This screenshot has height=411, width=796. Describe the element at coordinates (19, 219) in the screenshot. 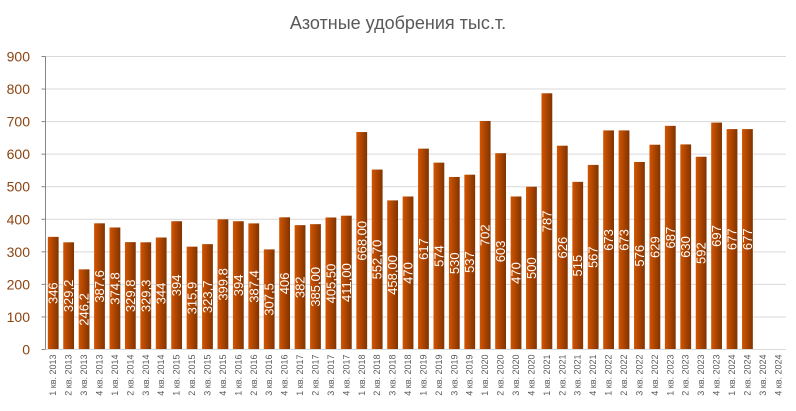

I see `y-tick-label: 400` at that location.